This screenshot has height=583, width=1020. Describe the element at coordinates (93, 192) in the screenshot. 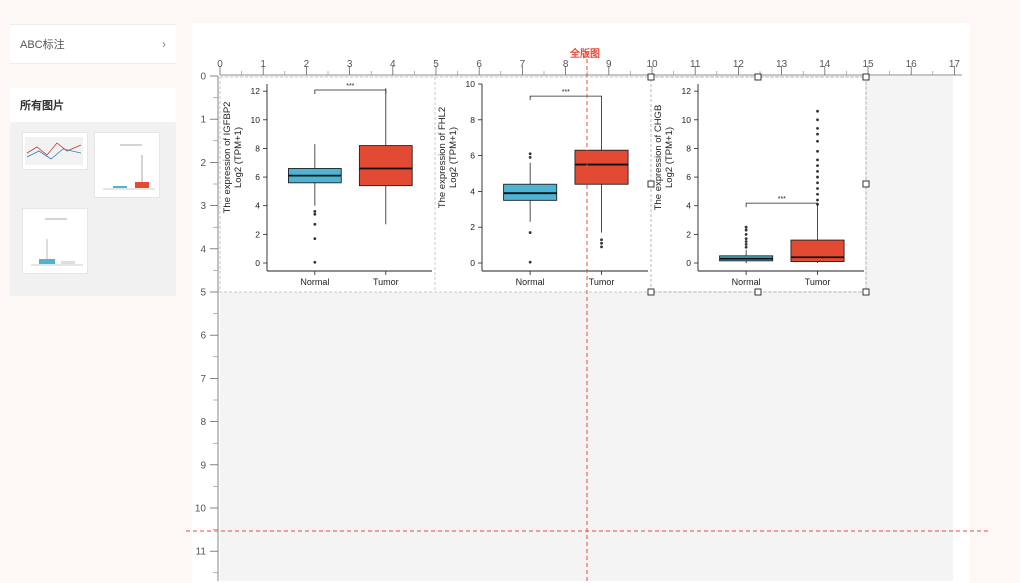

I see `all-images-panel: 所有图片` at that location.